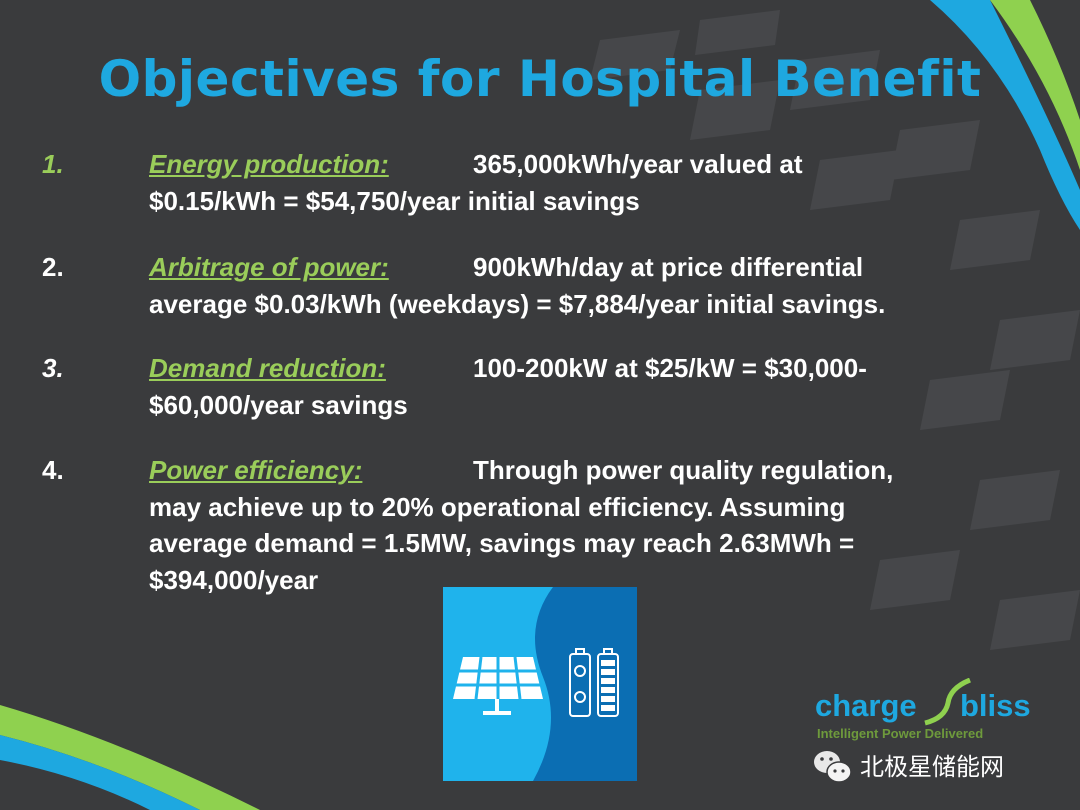  What do you see at coordinates (267, 368) in the screenshot?
I see `item-label: Demand reduction:` at bounding box center [267, 368].